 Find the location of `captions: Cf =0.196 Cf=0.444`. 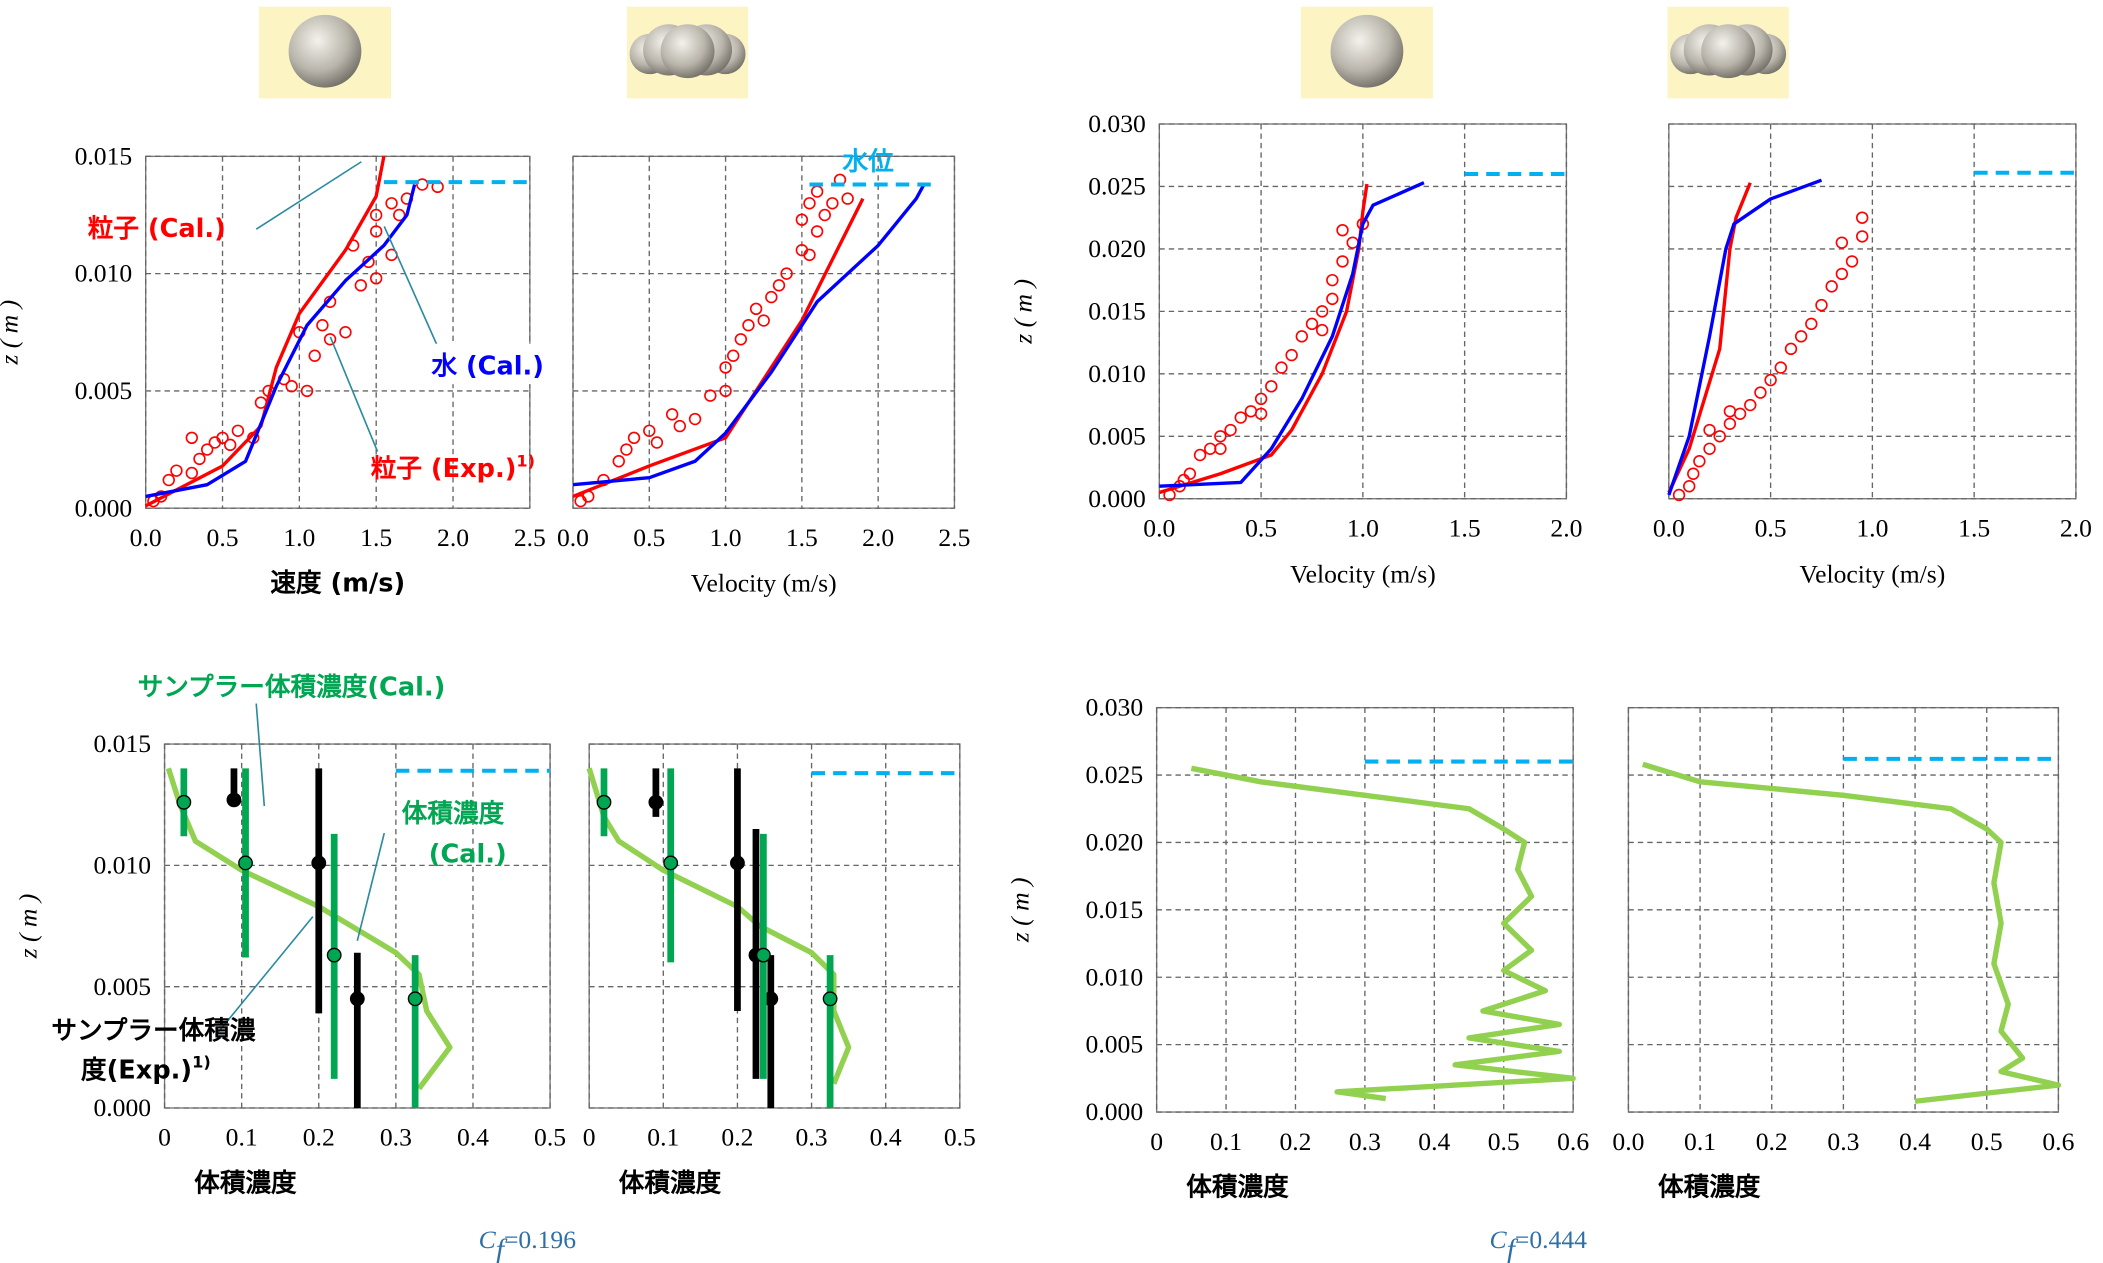

captions: Cf =0.196 Cf=0.444 is located at coordinates (1033, 1244).